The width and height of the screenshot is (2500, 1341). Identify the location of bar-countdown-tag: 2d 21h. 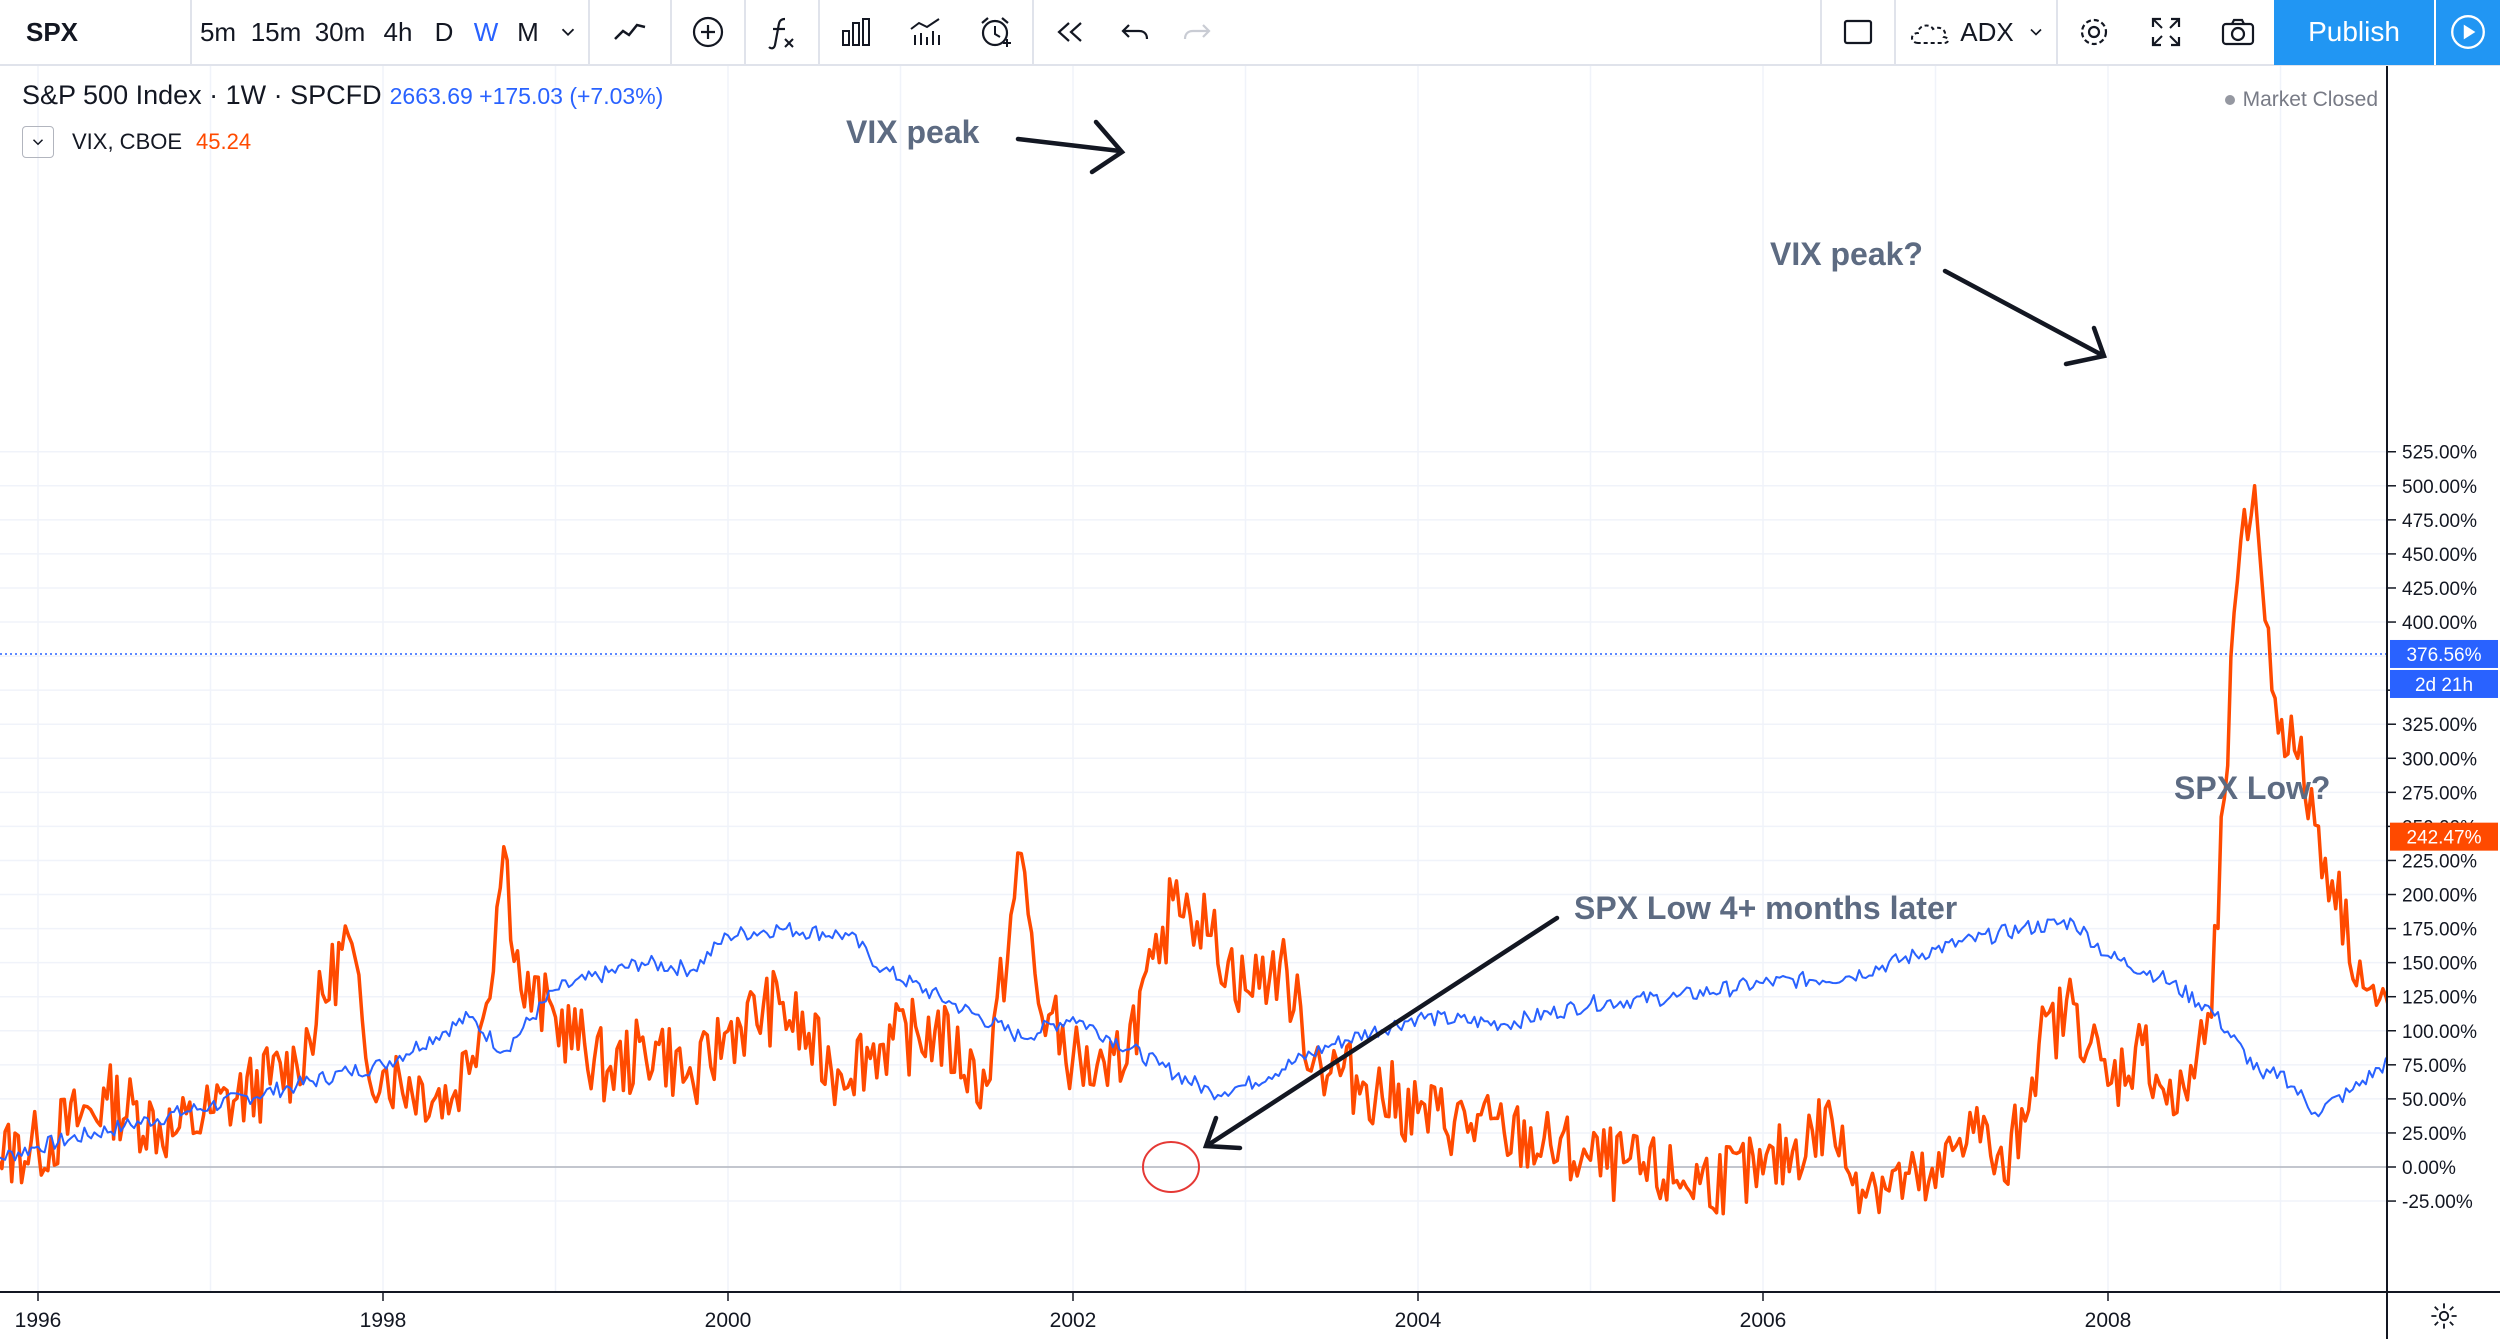
(2444, 685).